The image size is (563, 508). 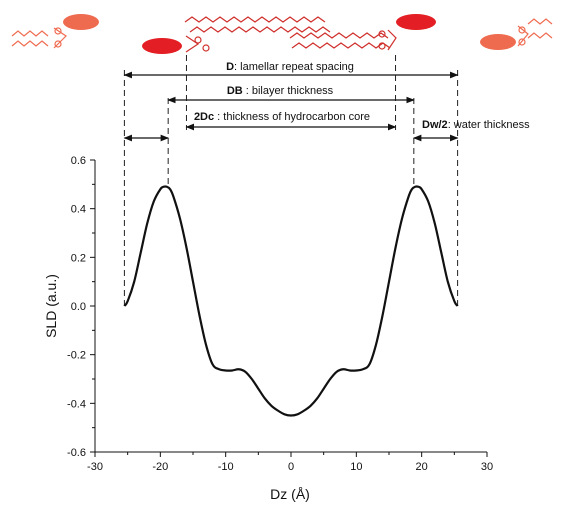 What do you see at coordinates (76, 356) in the screenshot?
I see `y-tick-label: -0.2` at bounding box center [76, 356].